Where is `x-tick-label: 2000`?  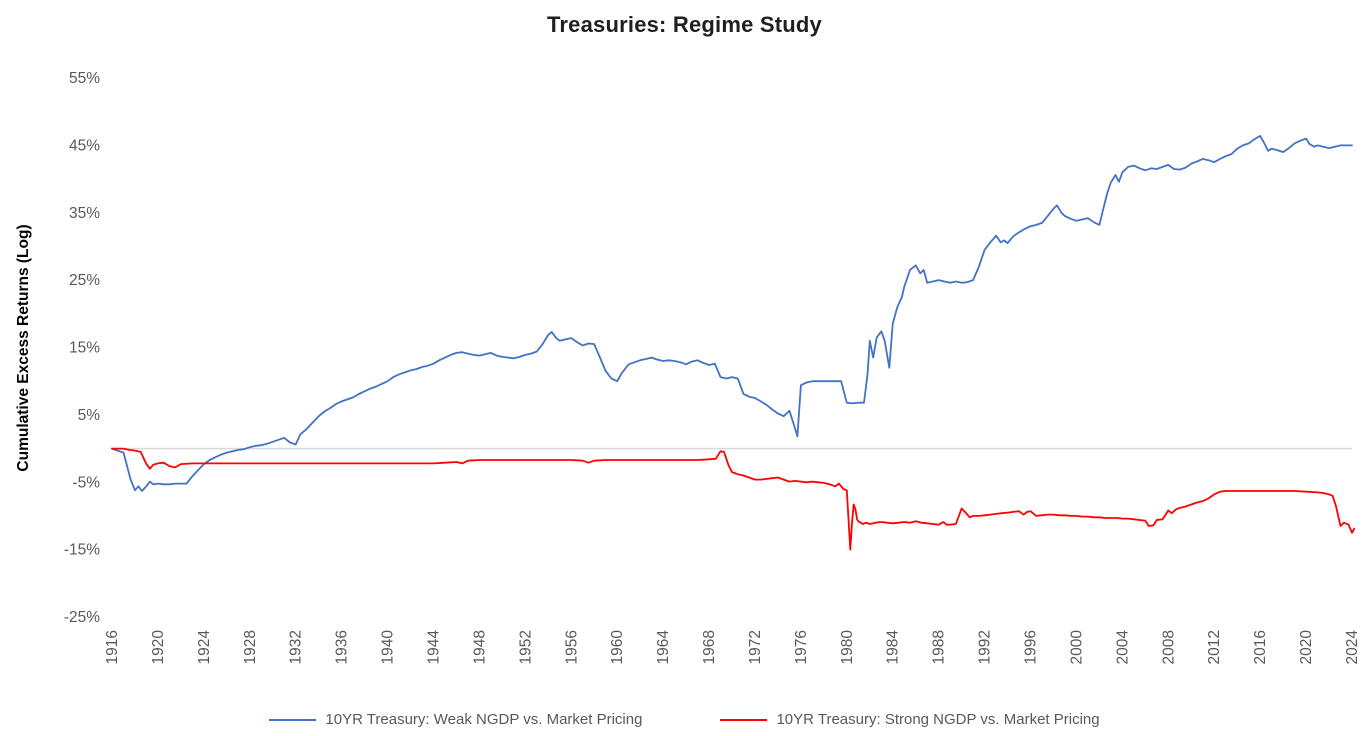
x-tick-label: 2000 is located at coordinates (1076, 647).